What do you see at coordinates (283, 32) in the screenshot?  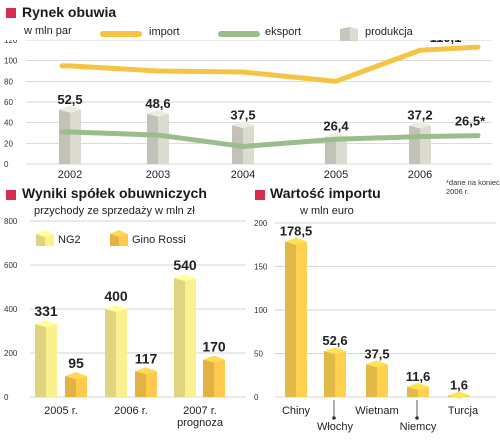 I see `legend-label-eksport: eksport` at bounding box center [283, 32].